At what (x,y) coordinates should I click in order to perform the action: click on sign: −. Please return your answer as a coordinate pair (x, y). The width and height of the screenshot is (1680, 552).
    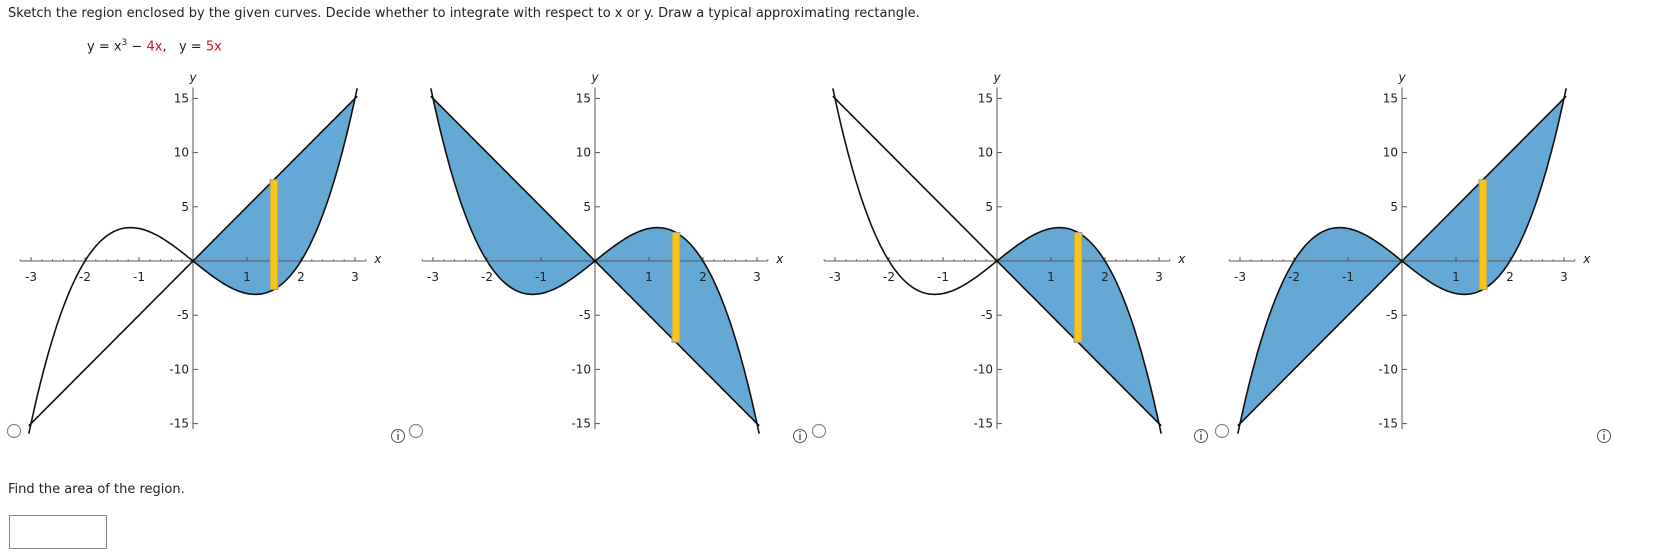
    Looking at the image, I should click on (137, 47).